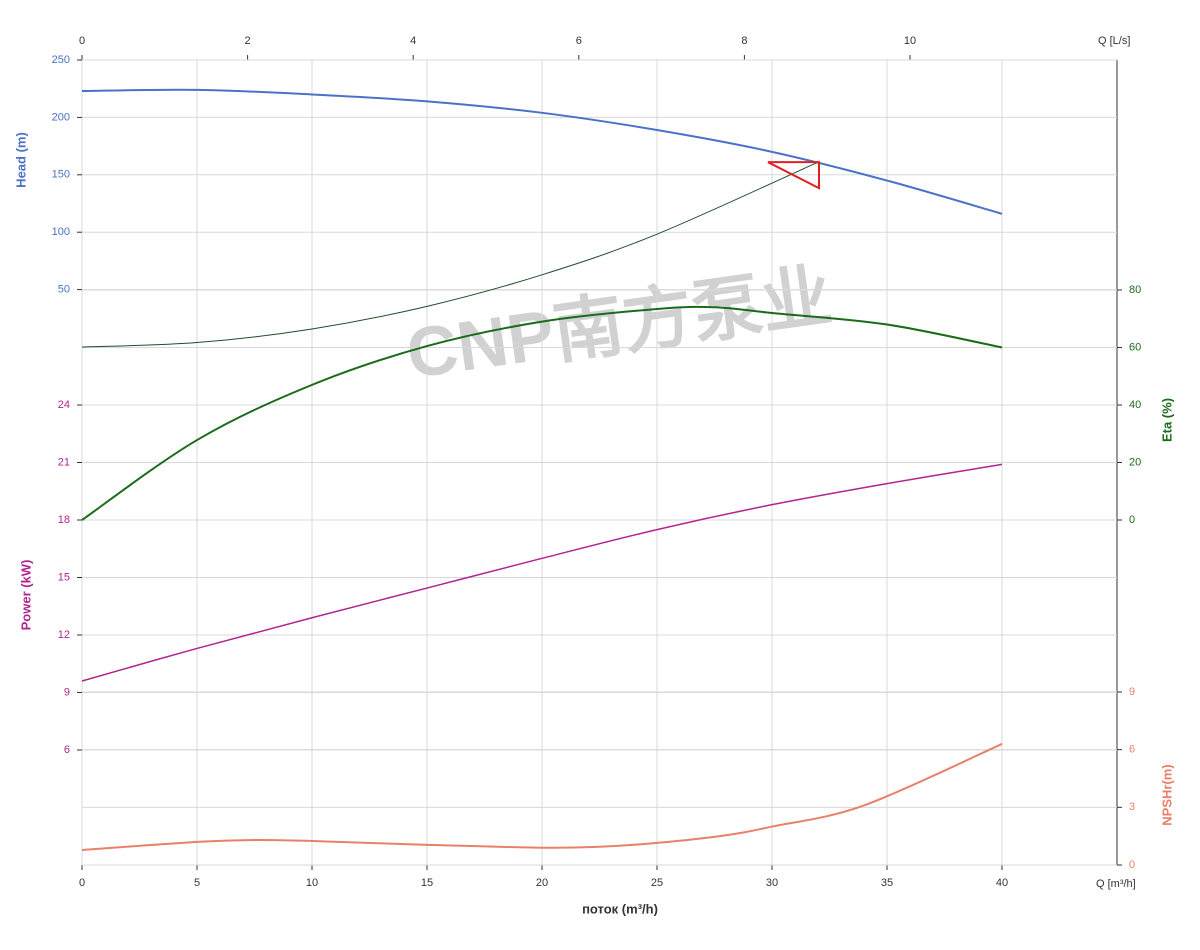 The width and height of the screenshot is (1200, 950). Describe the element at coordinates (1132, 807) in the screenshot. I see `y-tick-label: 3` at that location.